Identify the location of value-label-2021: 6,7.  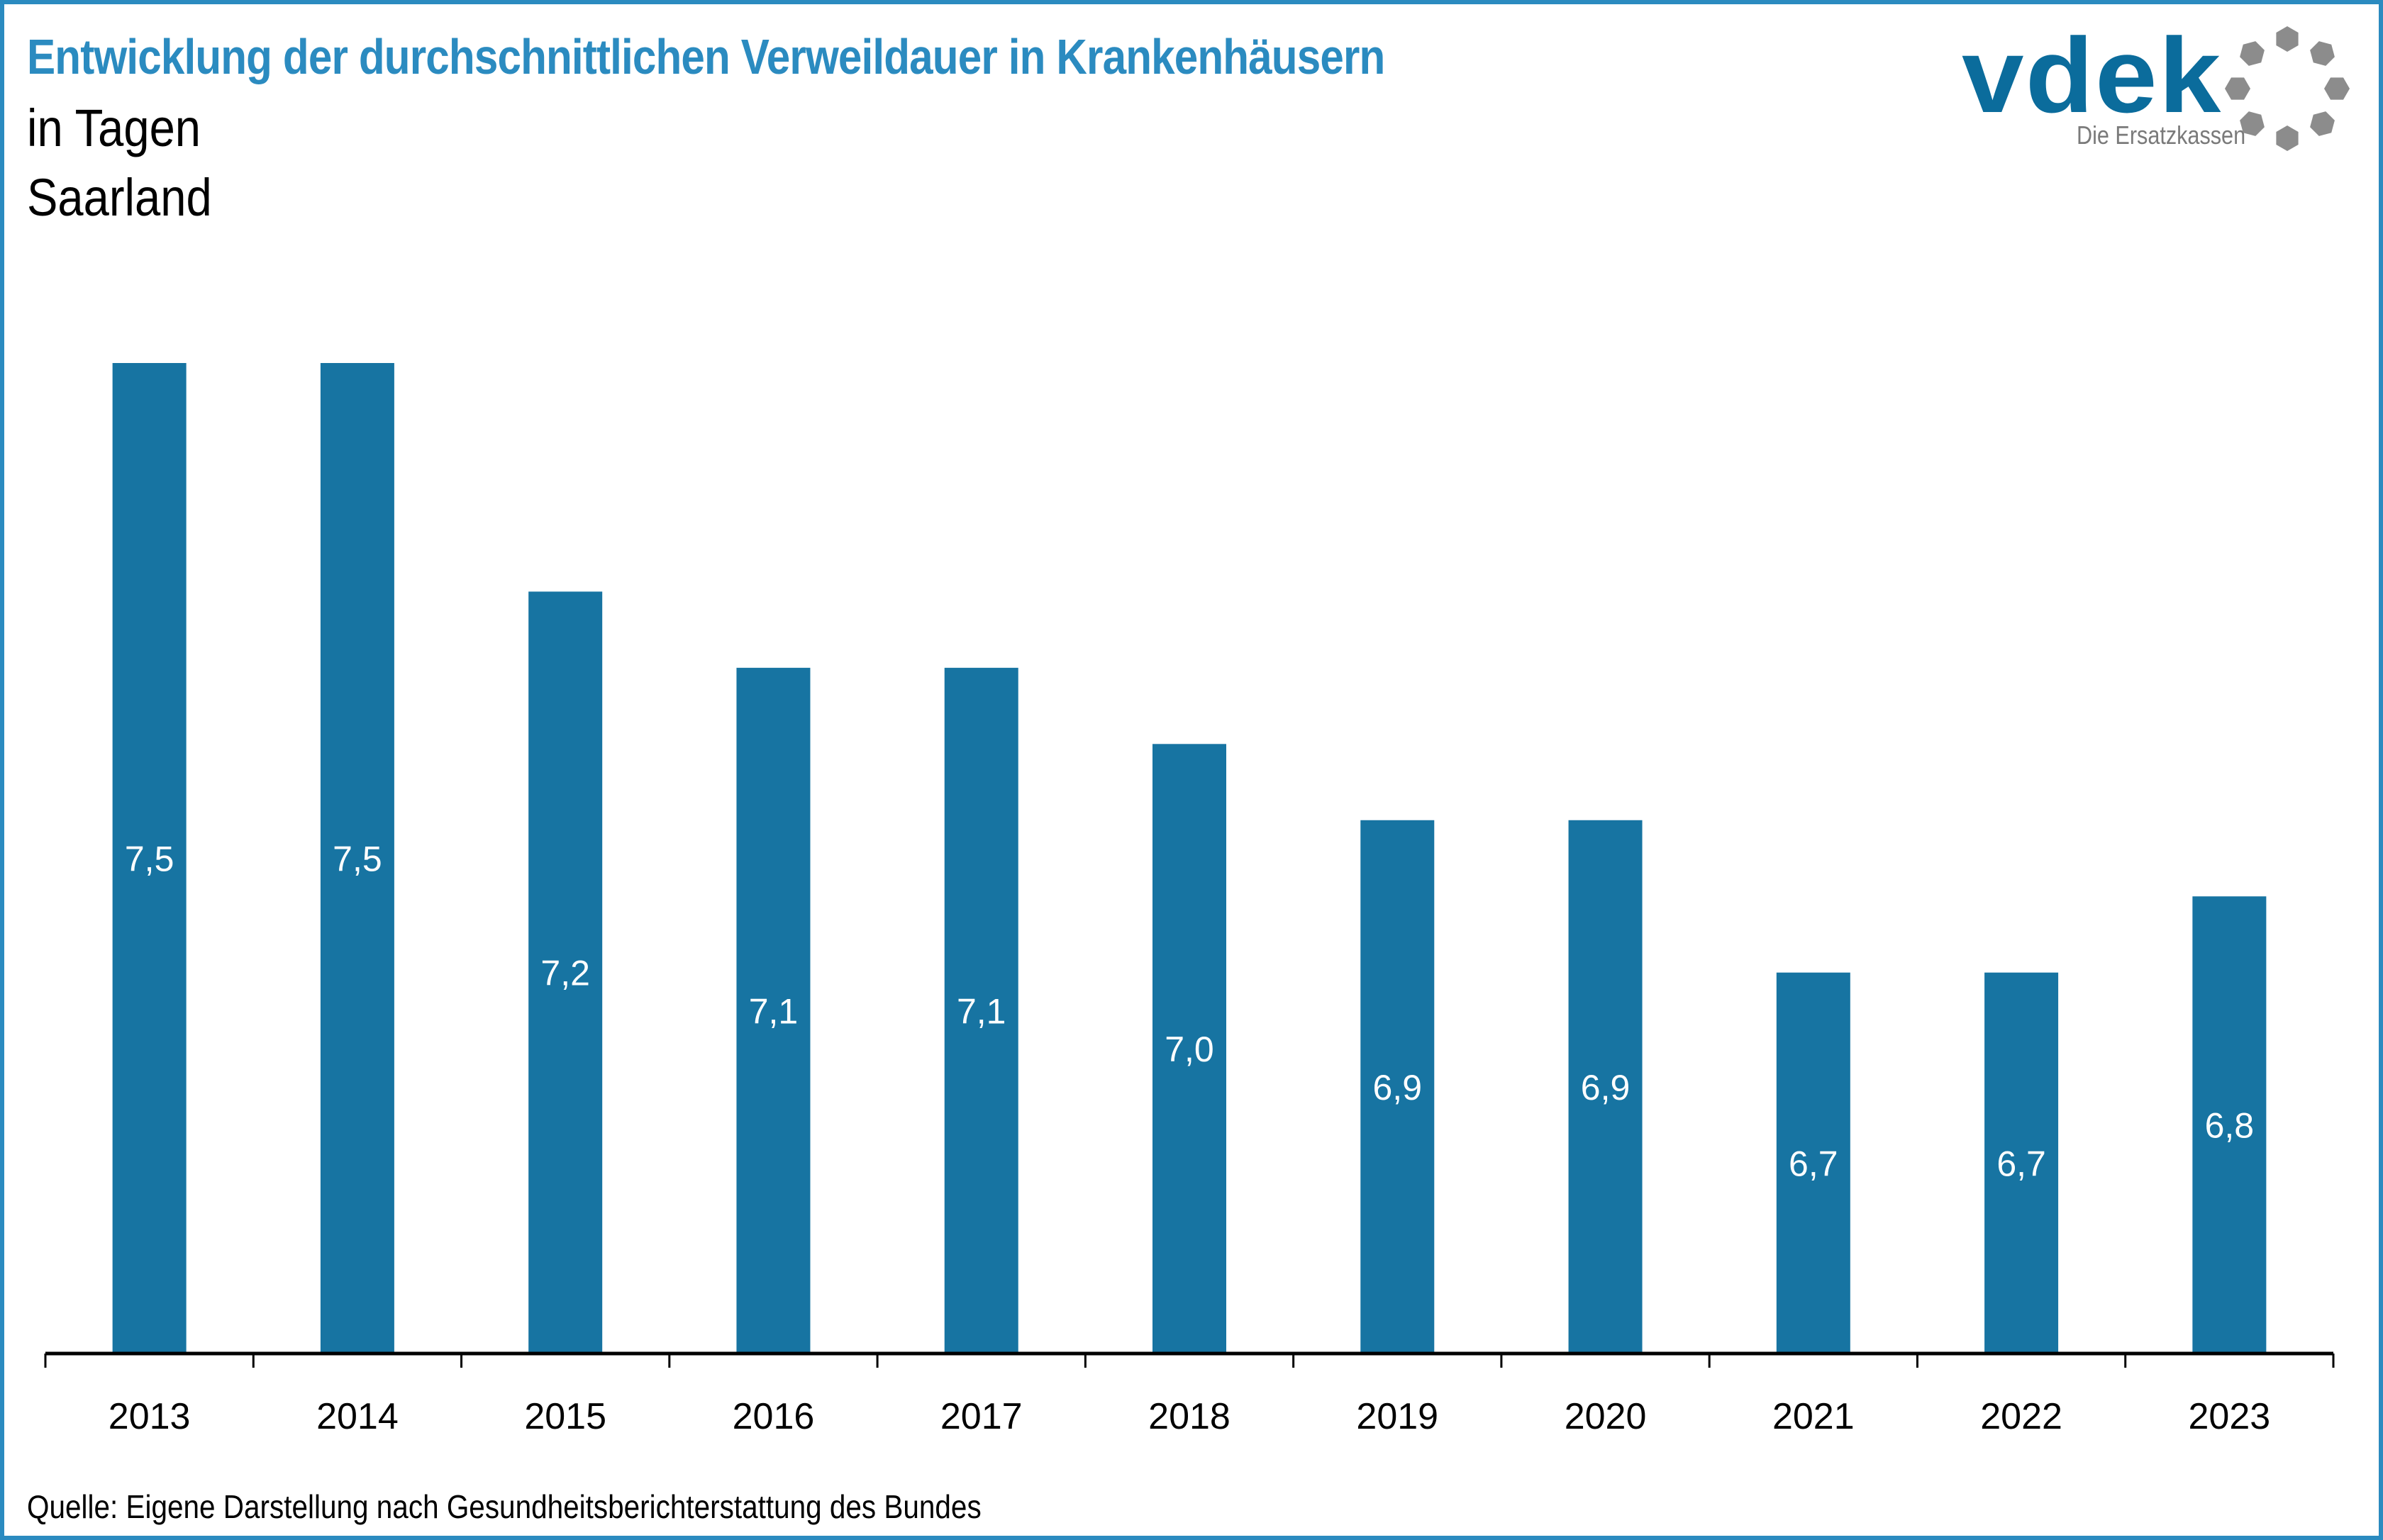
(1813, 1163).